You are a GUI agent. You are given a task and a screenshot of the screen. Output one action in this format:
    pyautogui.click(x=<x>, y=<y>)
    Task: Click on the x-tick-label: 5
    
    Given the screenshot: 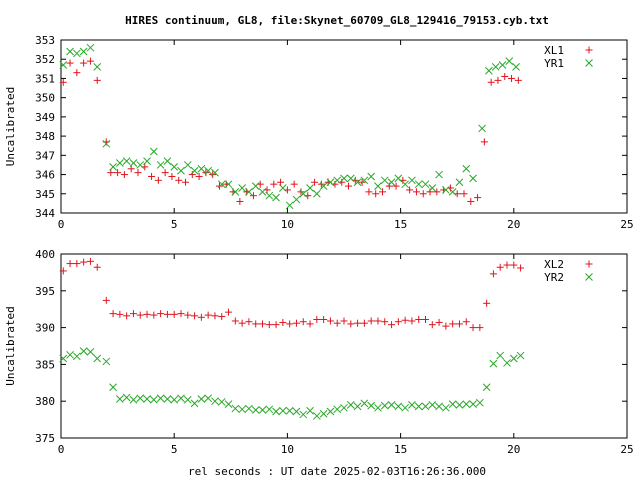 What is the action you would take?
    pyautogui.click(x=174, y=449)
    